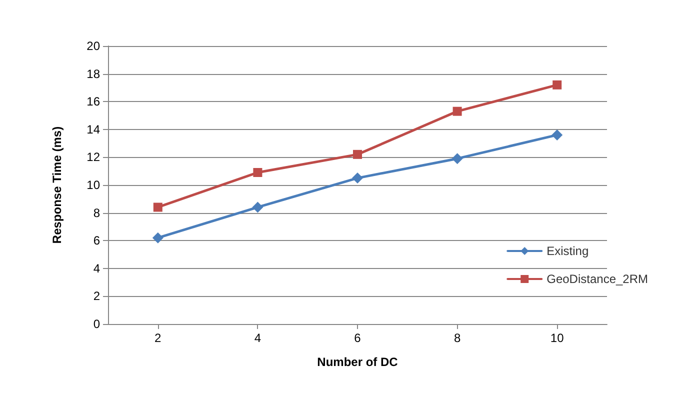  Describe the element at coordinates (96, 296) in the screenshot. I see `y-tick-label: 2` at that location.